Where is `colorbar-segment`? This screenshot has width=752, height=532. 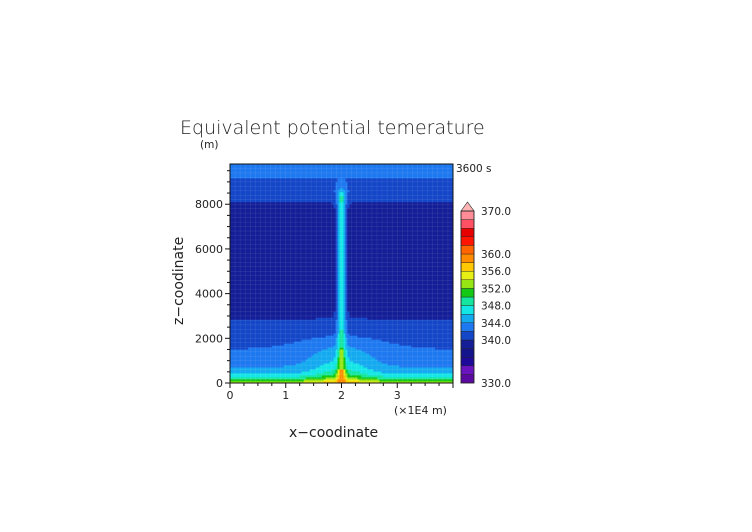
colorbar-segment is located at coordinates (467, 284).